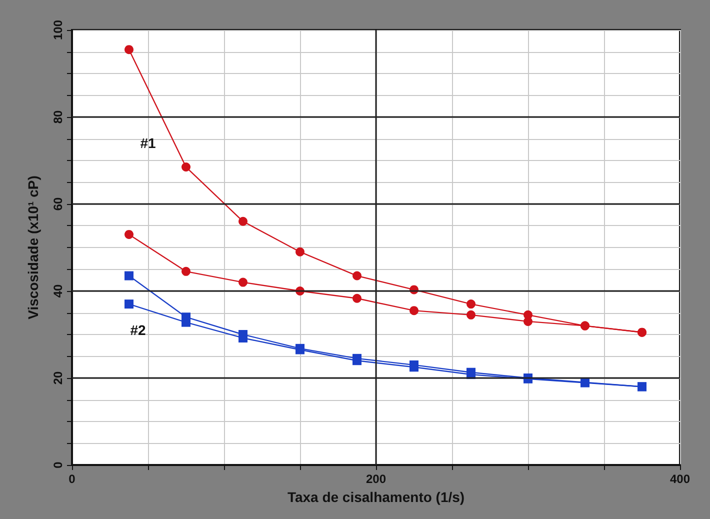 This screenshot has height=519, width=710. What do you see at coordinates (58, 378) in the screenshot?
I see `y-tick-label: 20` at bounding box center [58, 378].